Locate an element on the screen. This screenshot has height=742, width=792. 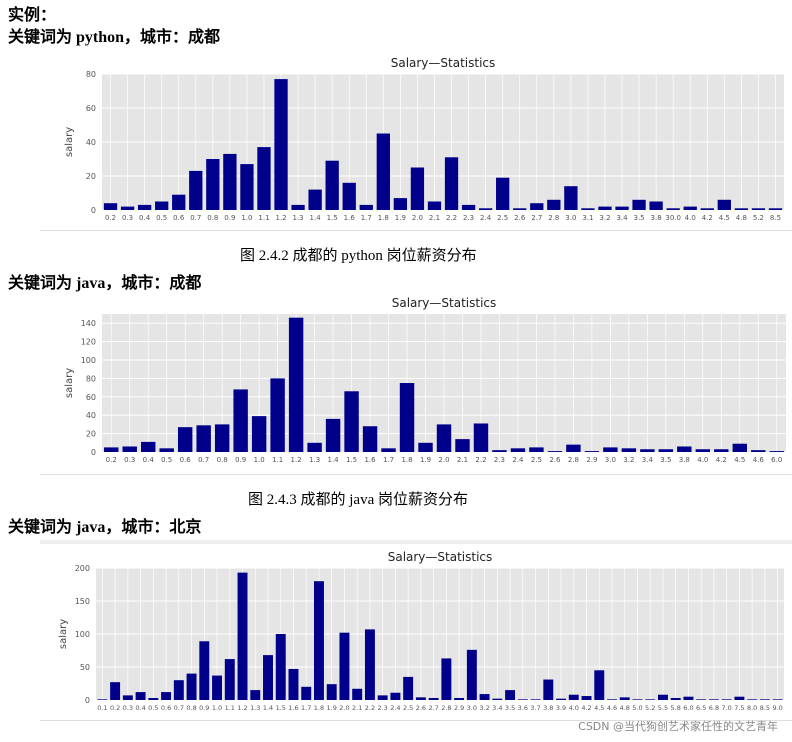
x-tick-label: 0.8 is located at coordinates (212, 218).